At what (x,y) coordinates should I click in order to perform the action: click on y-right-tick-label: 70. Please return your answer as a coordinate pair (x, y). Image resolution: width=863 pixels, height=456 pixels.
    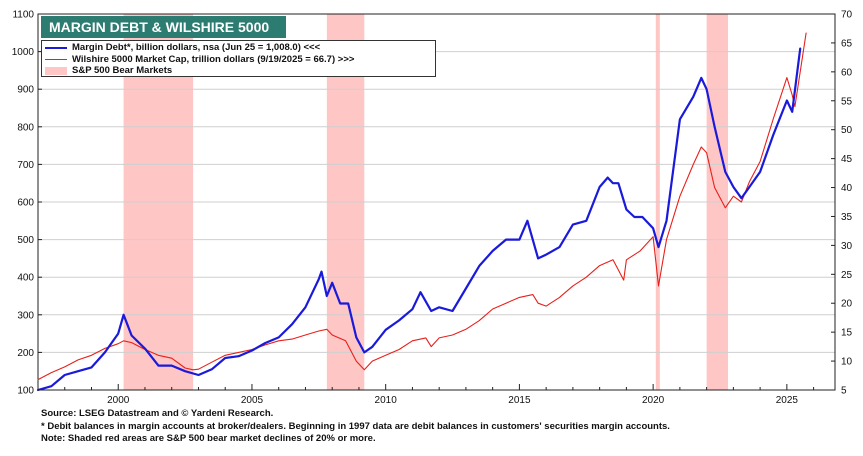
    Looking at the image, I should click on (847, 15).